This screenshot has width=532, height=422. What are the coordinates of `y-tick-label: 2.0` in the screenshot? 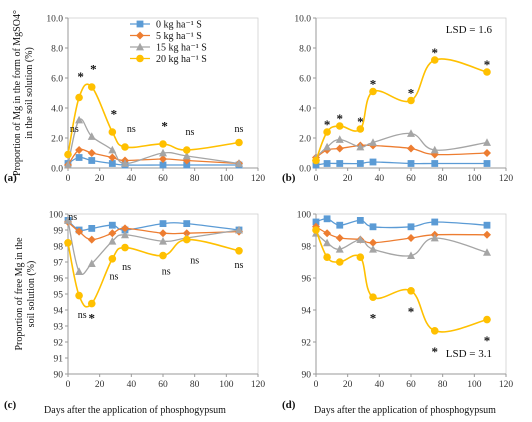 It's located at (305, 139).